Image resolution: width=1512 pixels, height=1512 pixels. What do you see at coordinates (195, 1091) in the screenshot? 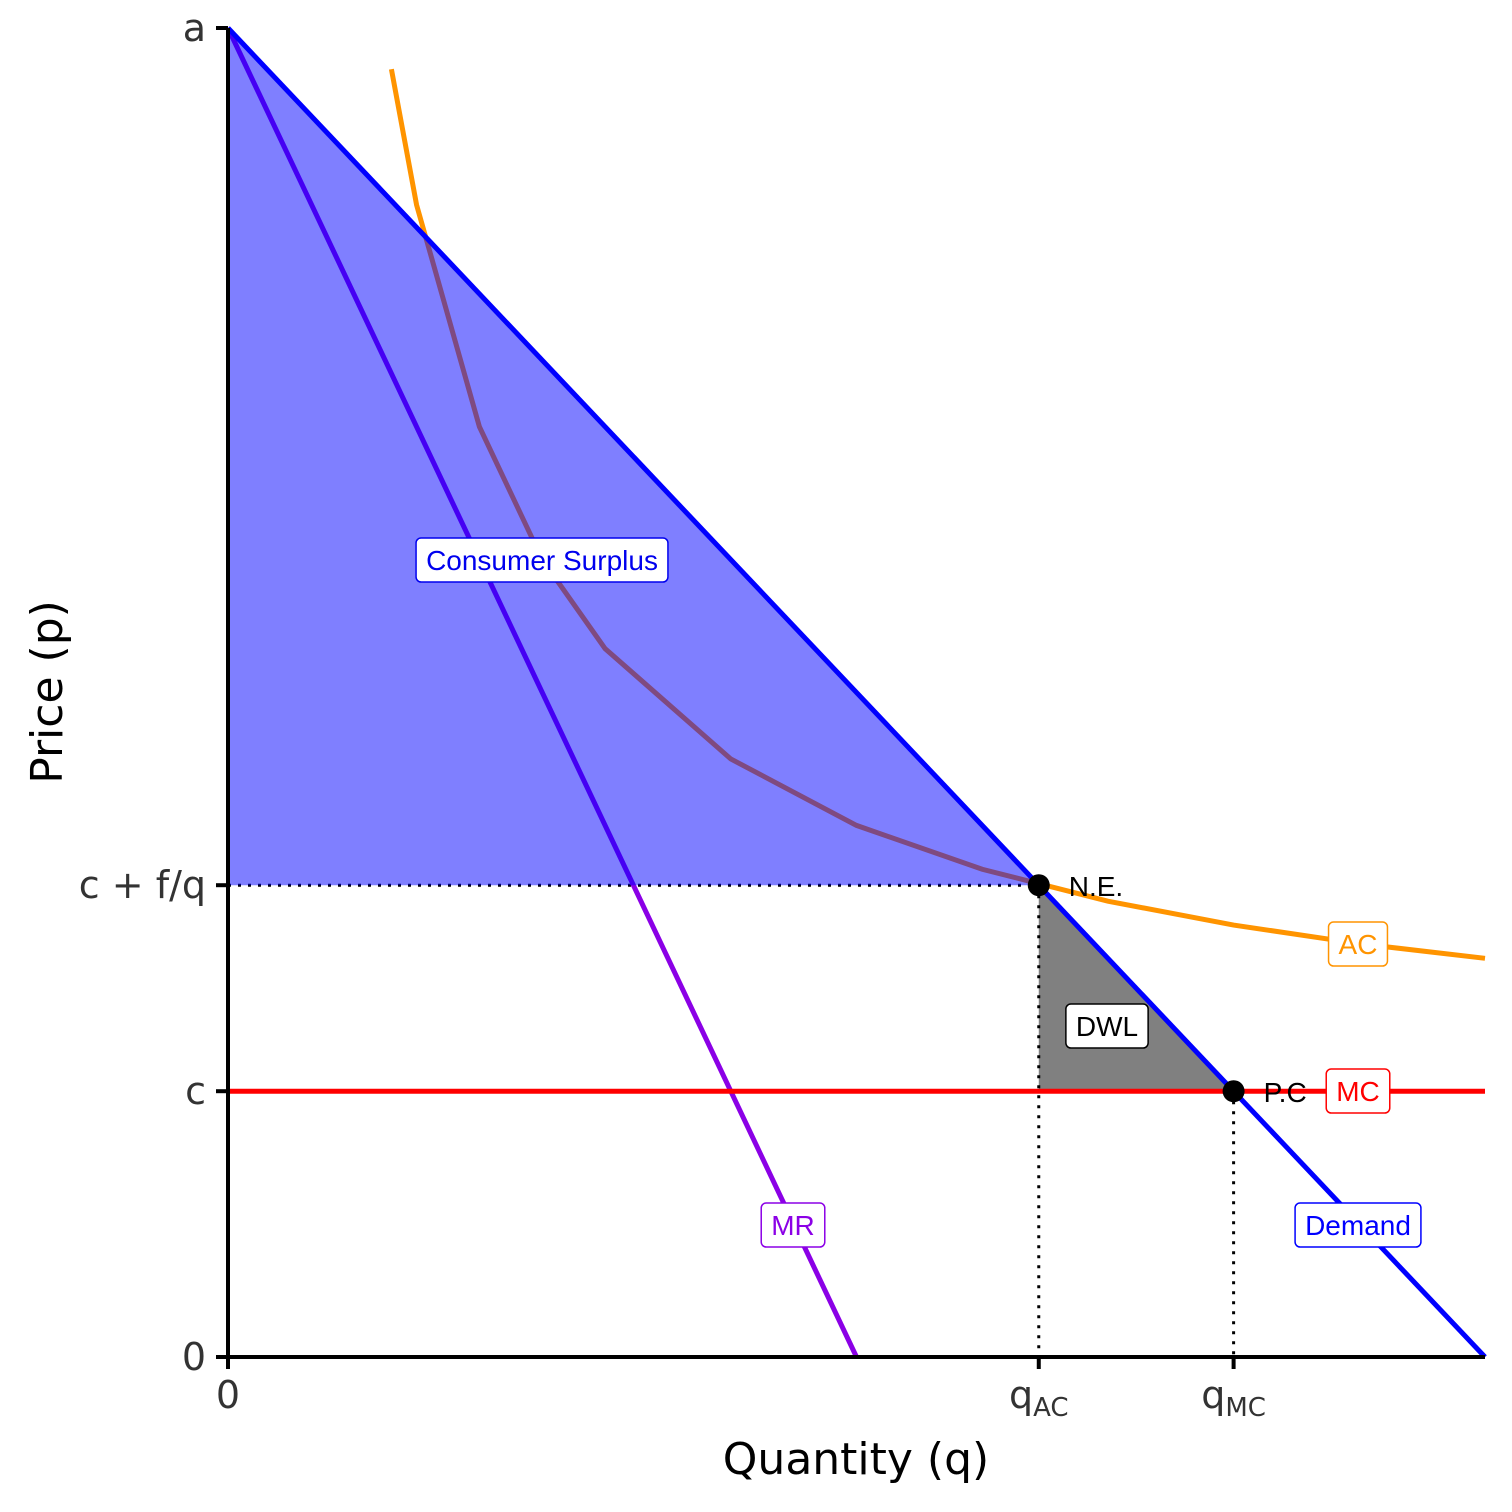
I see `y-tick-label: c` at bounding box center [195, 1091].